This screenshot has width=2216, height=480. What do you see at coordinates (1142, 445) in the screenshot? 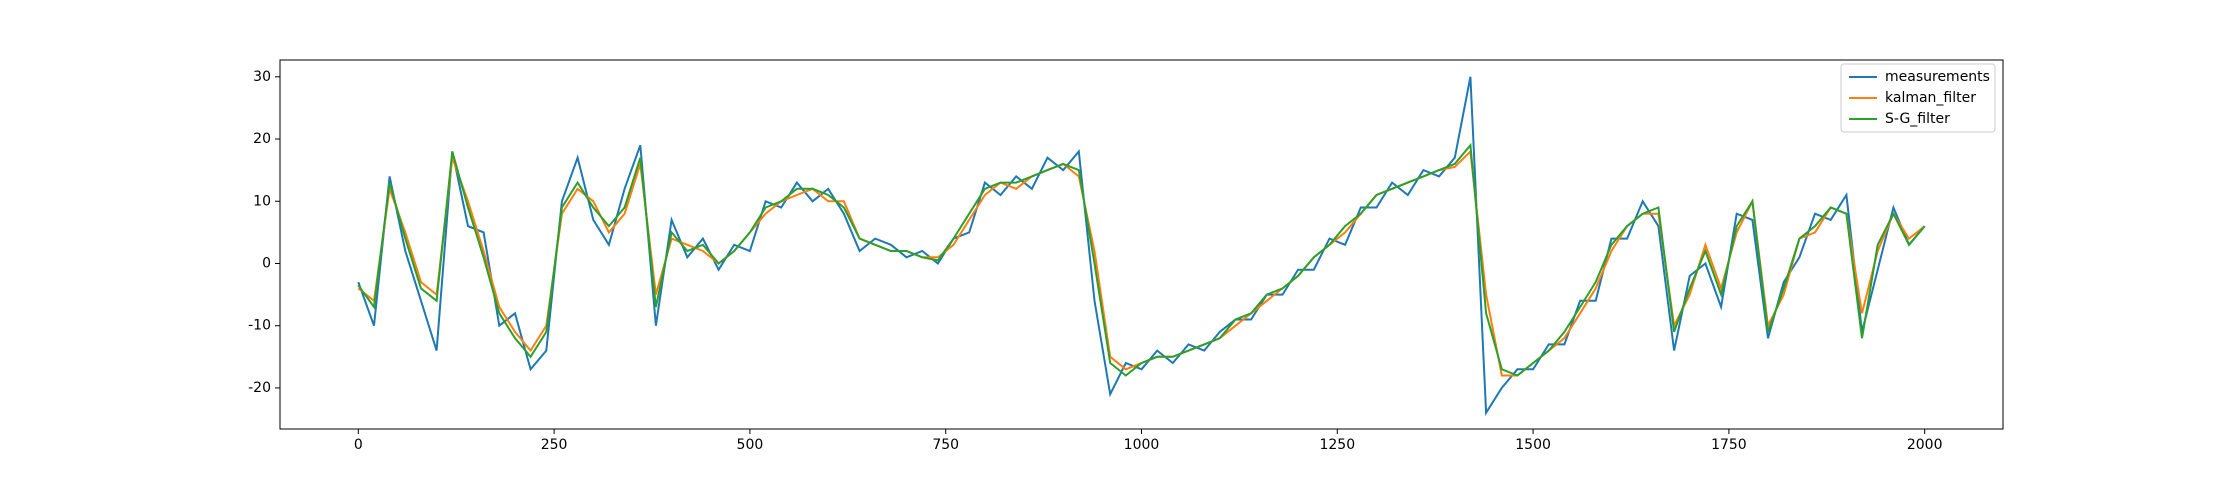
I see `x-tick-label: 1000` at bounding box center [1142, 445].